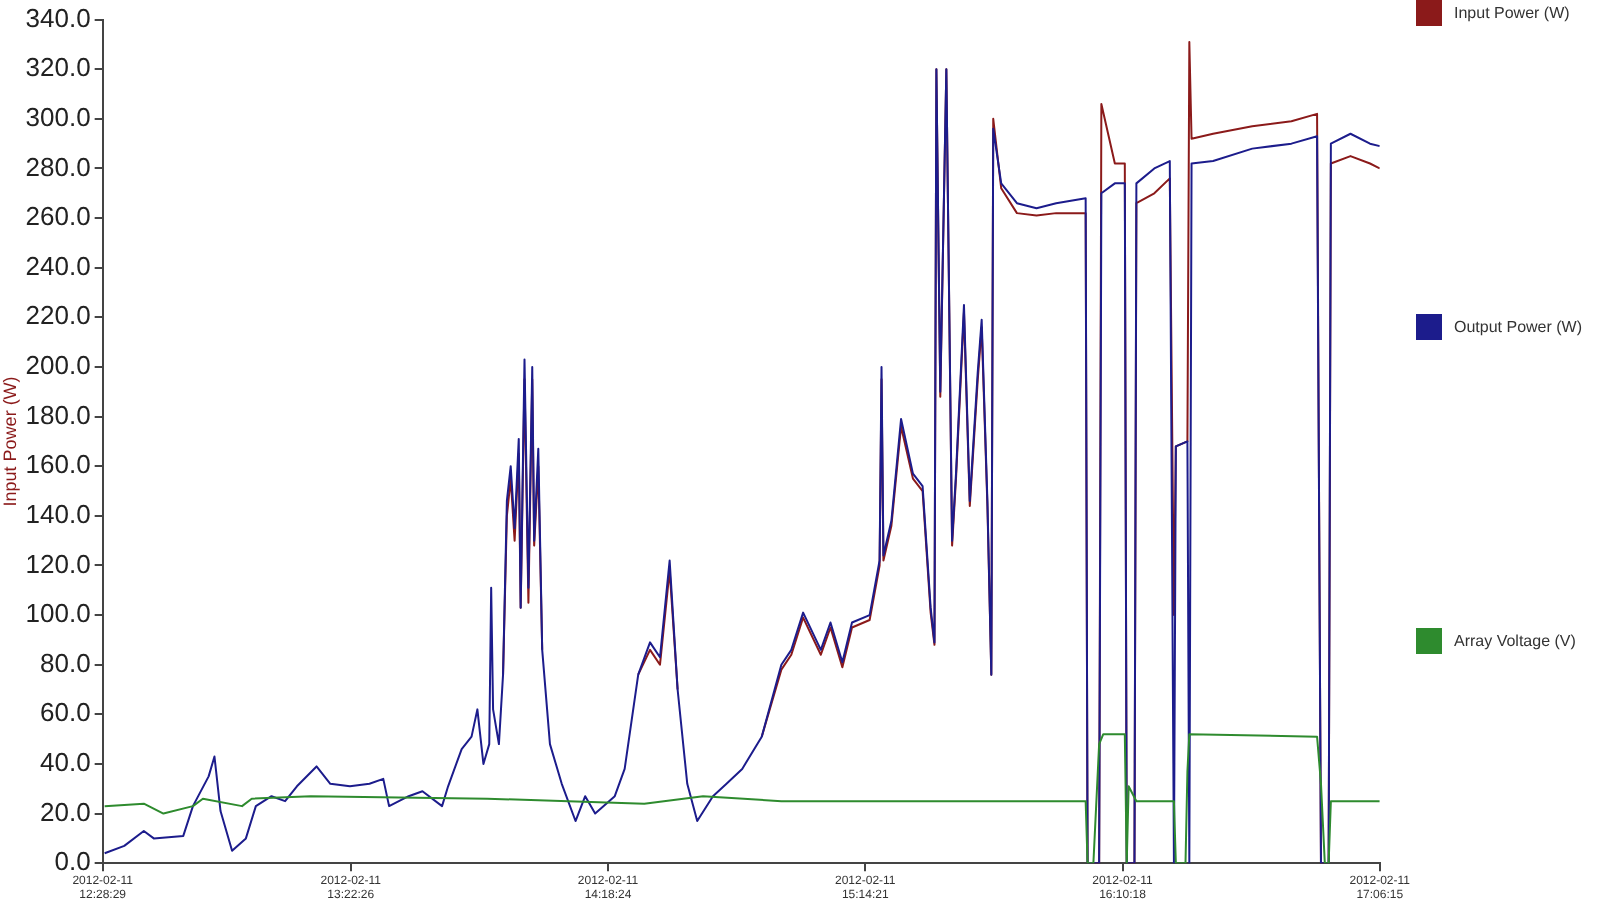  I want to click on y-tick-label: 80.0, so click(65, 662).